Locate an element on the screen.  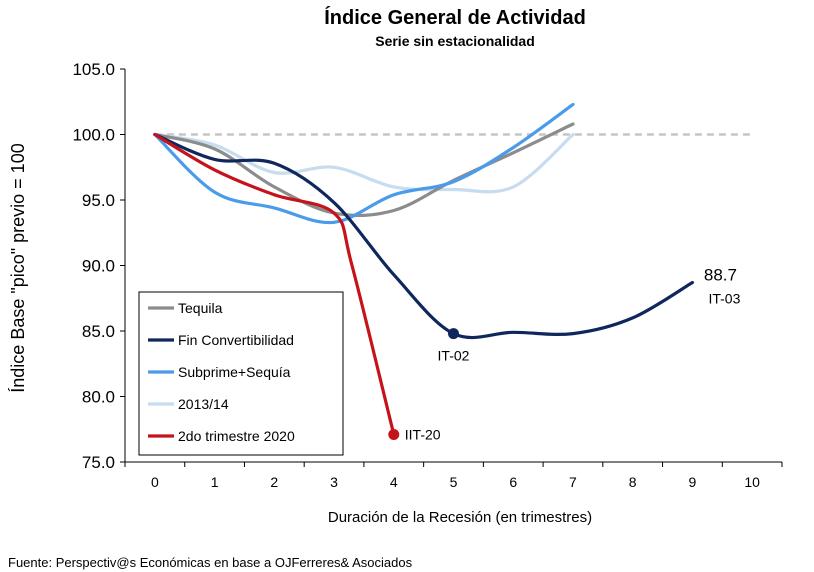
annotation-label: IIT-20 is located at coordinates (423, 434).